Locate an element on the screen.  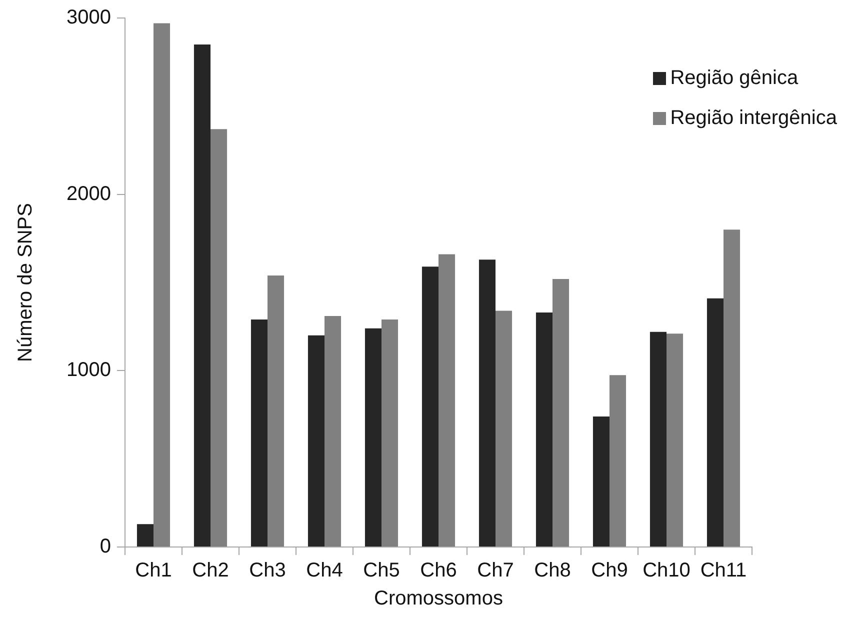
y-axis-title: Número de SNPS is located at coordinates (25, 282).